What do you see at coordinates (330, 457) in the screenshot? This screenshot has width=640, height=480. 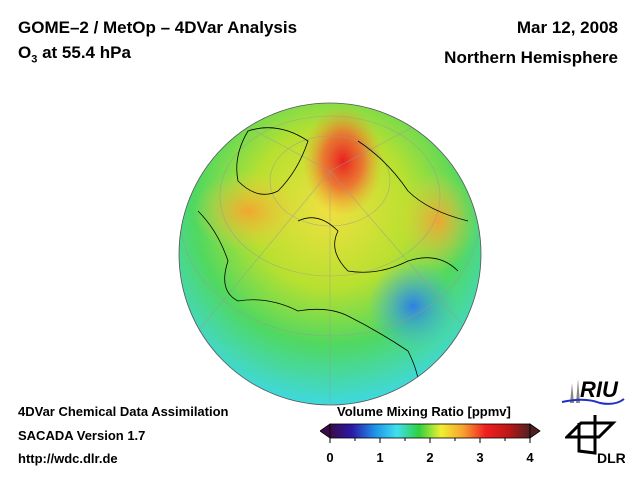 I see `colorbar-tick-label: 0` at bounding box center [330, 457].